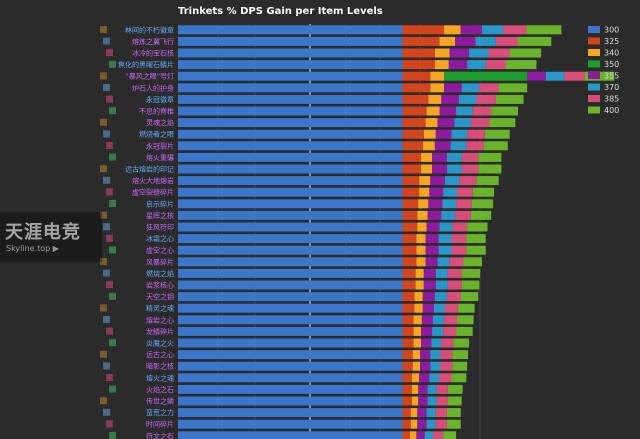  Describe the element at coordinates (146, 64) in the screenshot. I see `category-label: 焦化的黑曜石鳞片` at that location.